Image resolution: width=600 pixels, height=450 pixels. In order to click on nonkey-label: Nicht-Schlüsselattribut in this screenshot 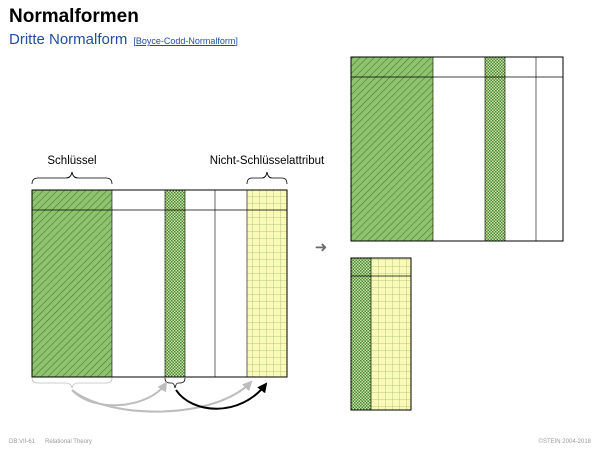, I will do `click(267, 161)`.